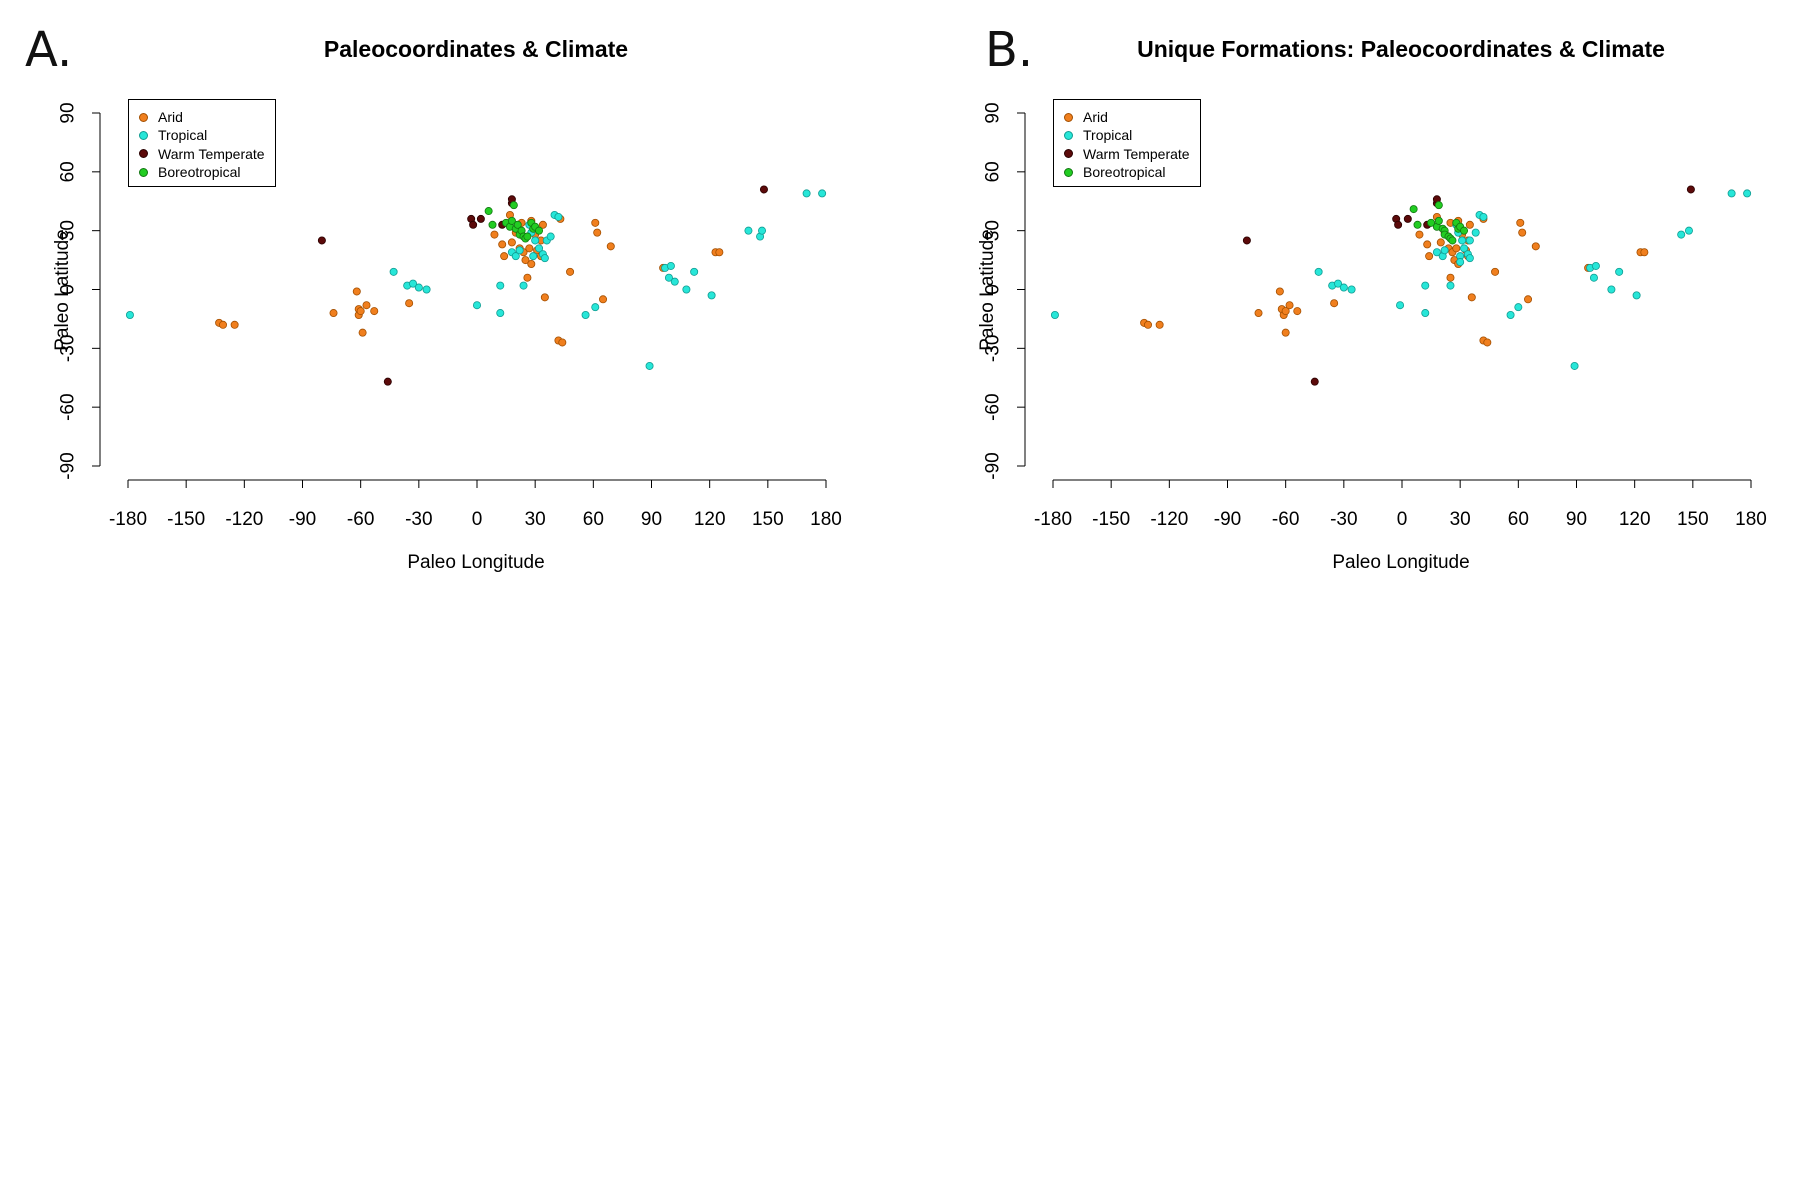 This screenshot has height=1200, width=1800. What do you see at coordinates (993, 230) in the screenshot?
I see `y-tick-label: 30` at bounding box center [993, 230].